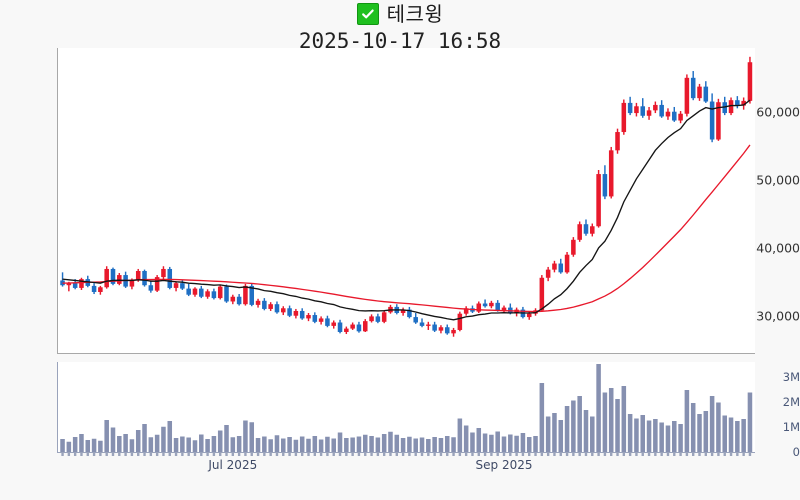 This screenshot has width=800, height=500. I want to click on title-row: 테크윙, so click(400, 14).